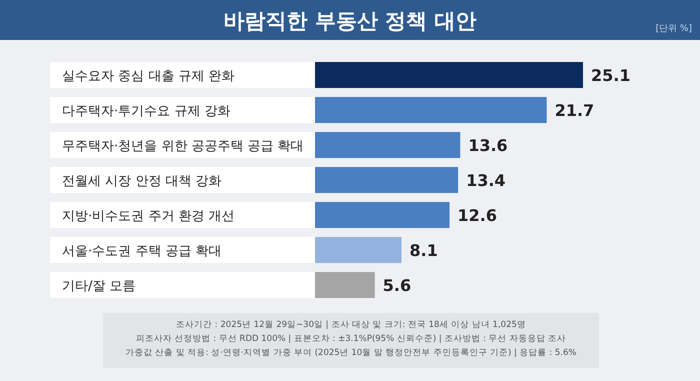  I want to click on annotation: 피조사자 선정방법 : 무선 RDD 100% | 표본오차 : ±3.1%P(95% 신뢰수준) | 조사방법 : 무선 자동응답 조사, so click(351, 339).